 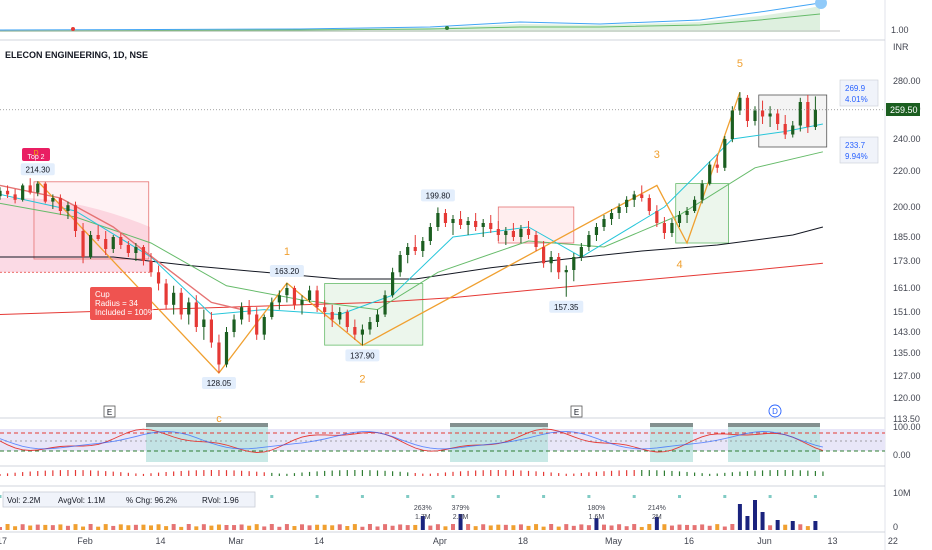 I want to click on osc-tick-high: 100.00, so click(x=907, y=427).